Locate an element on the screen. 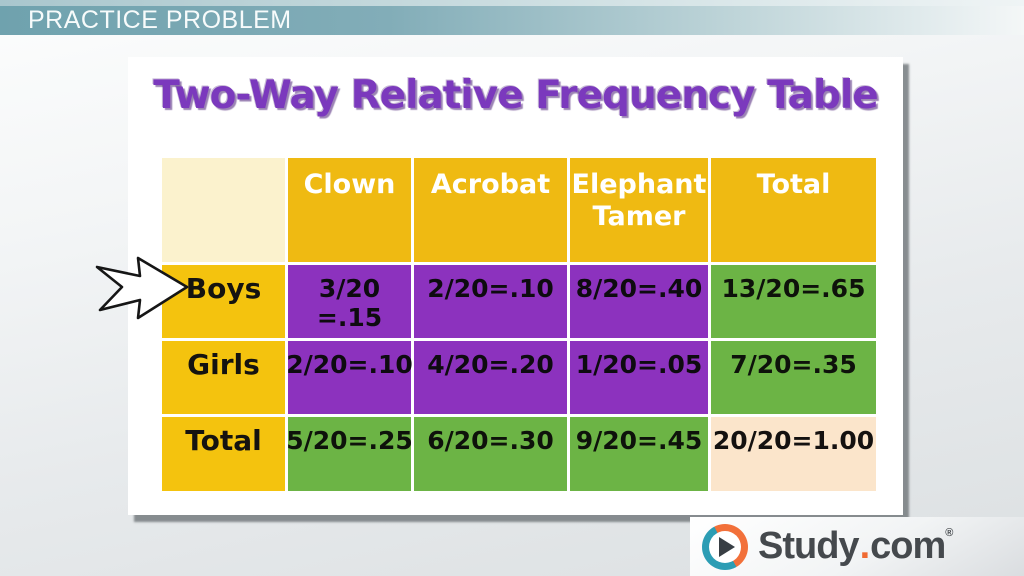  studycom-logo: Study.com® is located at coordinates (857, 546).